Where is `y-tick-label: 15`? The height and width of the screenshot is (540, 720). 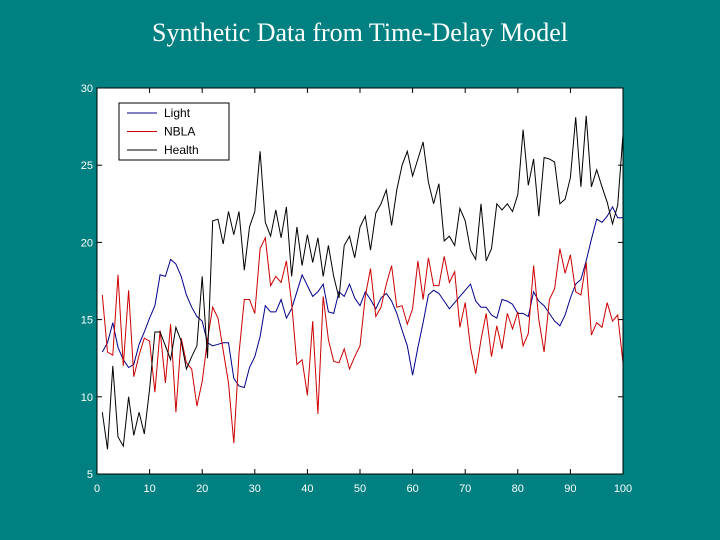
y-tick-label: 15 is located at coordinates (87, 321).